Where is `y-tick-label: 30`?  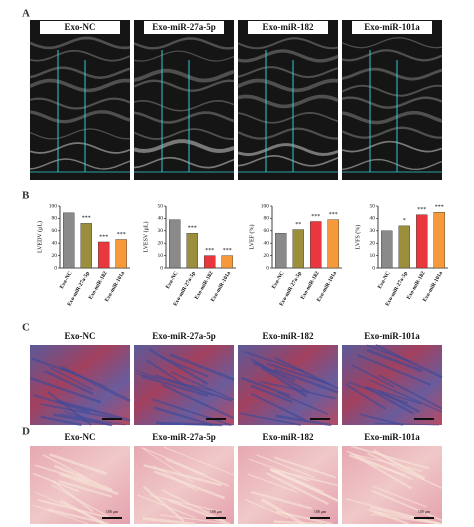 y-tick-label: 30 is located at coordinates (373, 231).